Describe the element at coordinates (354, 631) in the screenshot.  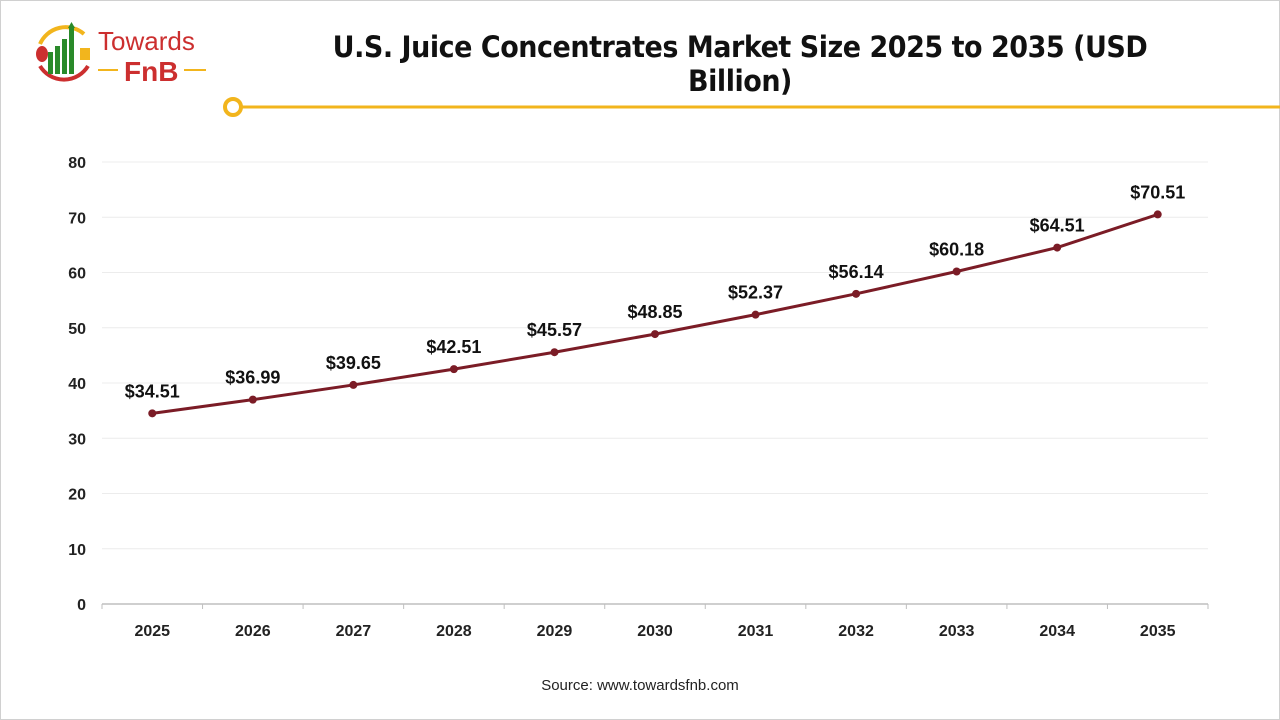
I see `x-tick-label: 2027` at that location.